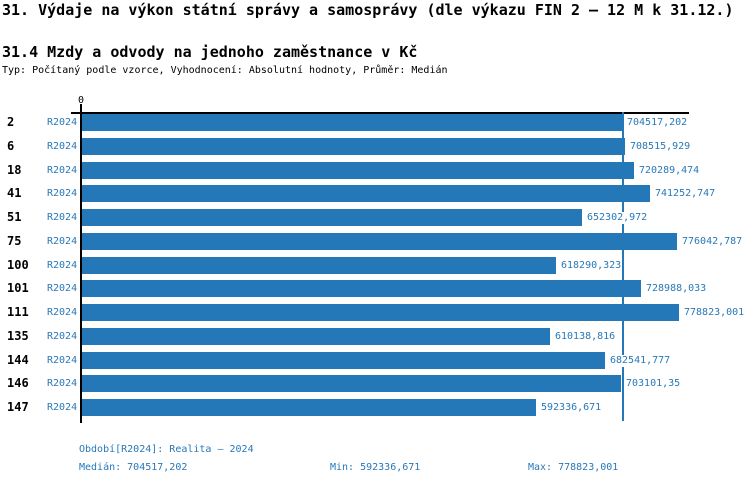  What do you see at coordinates (133, 467) in the screenshot?
I see `footer-median: Medián: 704517,202` at bounding box center [133, 467].